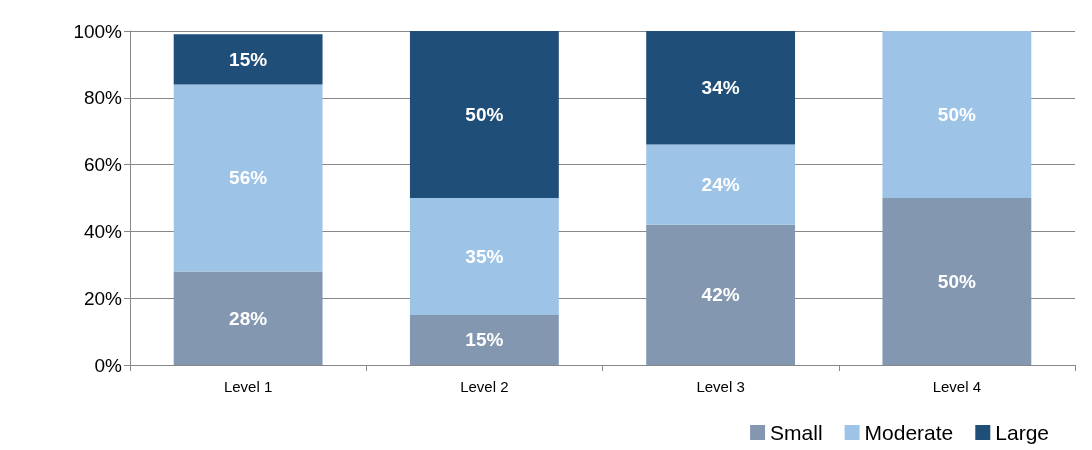 This screenshot has width=1092, height=450. What do you see at coordinates (108, 365) in the screenshot?
I see `y-tick-label: 0%` at bounding box center [108, 365].